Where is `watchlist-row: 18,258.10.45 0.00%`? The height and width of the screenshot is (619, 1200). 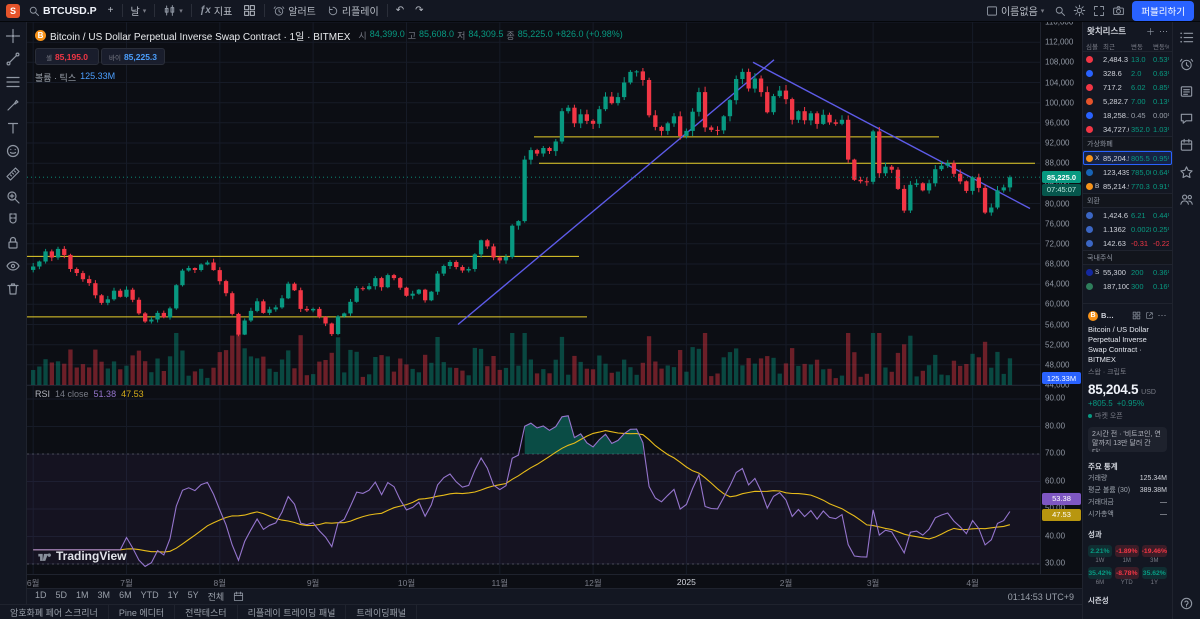 watchlist-row: 18,258.10.45 0.00% is located at coordinates (1127, 115).